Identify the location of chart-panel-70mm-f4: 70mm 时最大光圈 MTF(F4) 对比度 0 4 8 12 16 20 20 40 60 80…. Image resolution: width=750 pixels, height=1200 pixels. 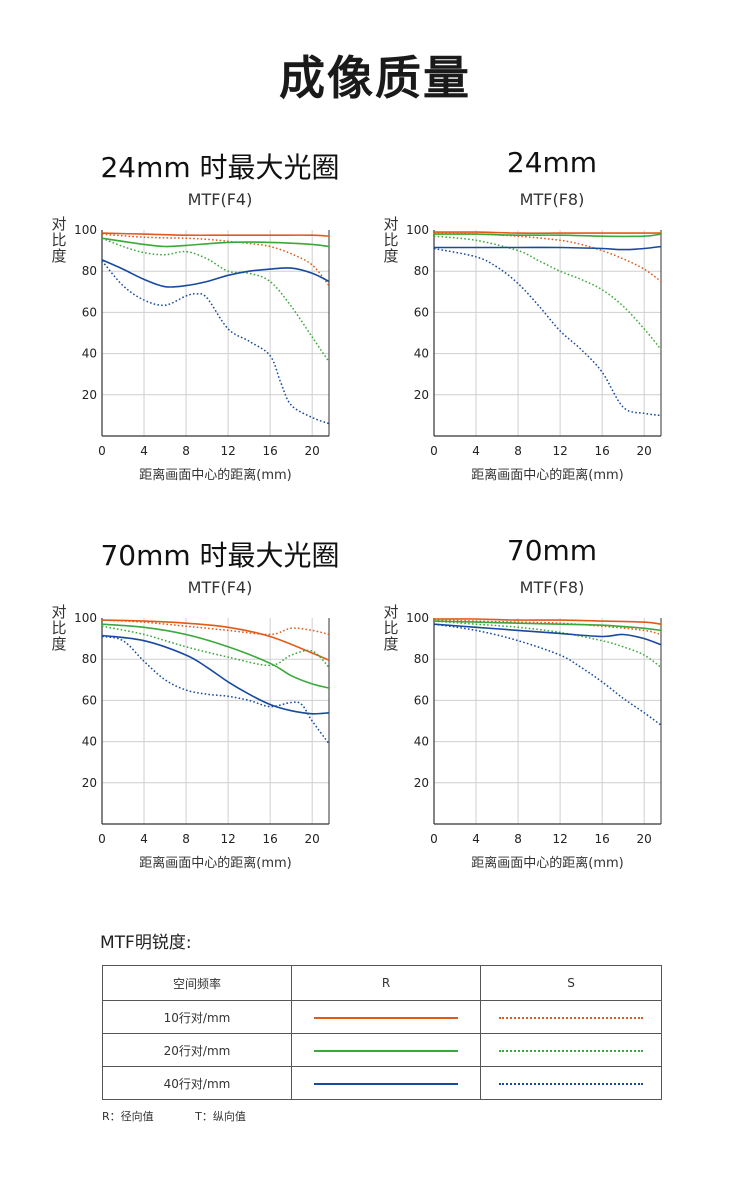
(220, 714).